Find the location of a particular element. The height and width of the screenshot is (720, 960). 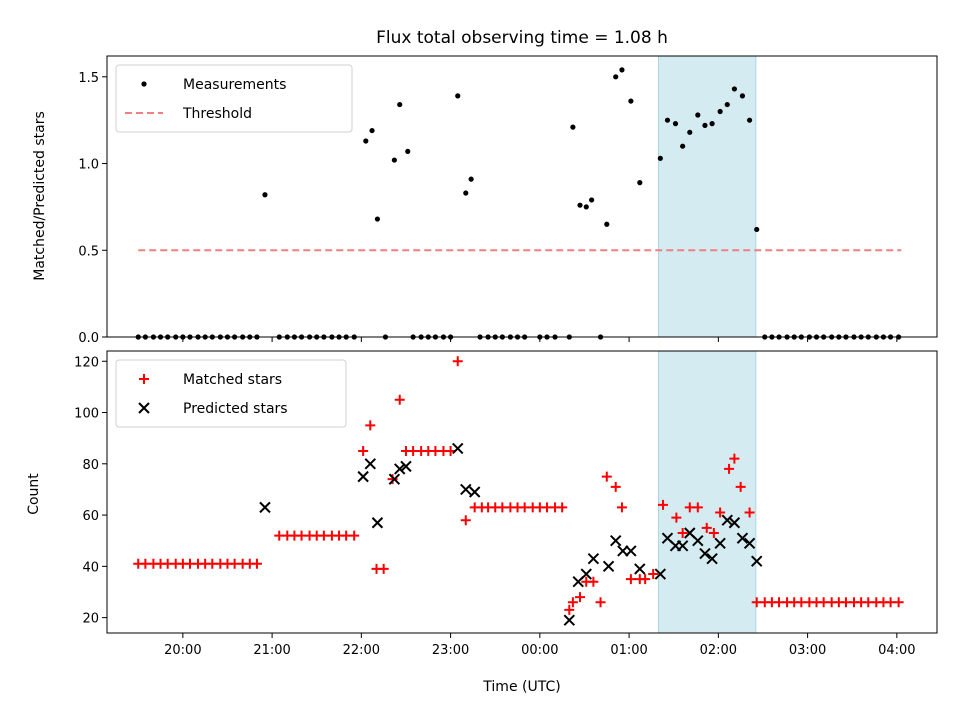

observing-time-span-rect is located at coordinates (707, 492).